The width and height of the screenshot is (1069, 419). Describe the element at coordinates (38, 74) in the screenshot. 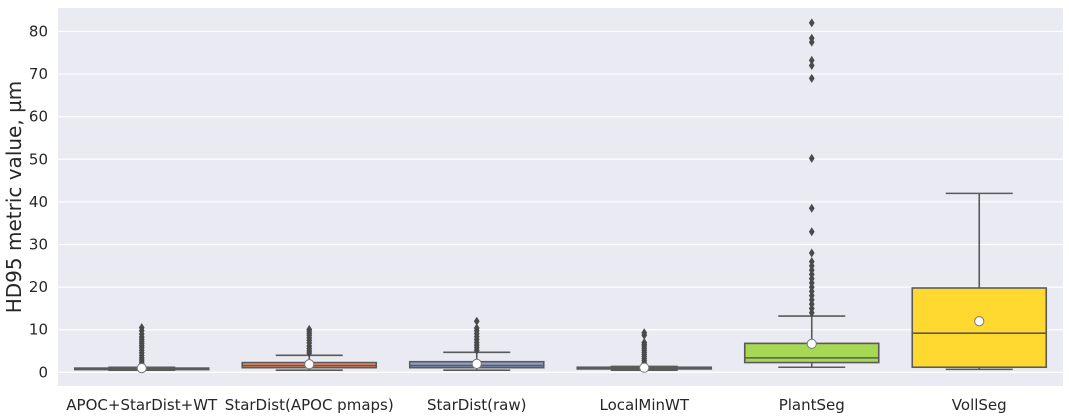

I see `y-tick-label: 70` at that location.